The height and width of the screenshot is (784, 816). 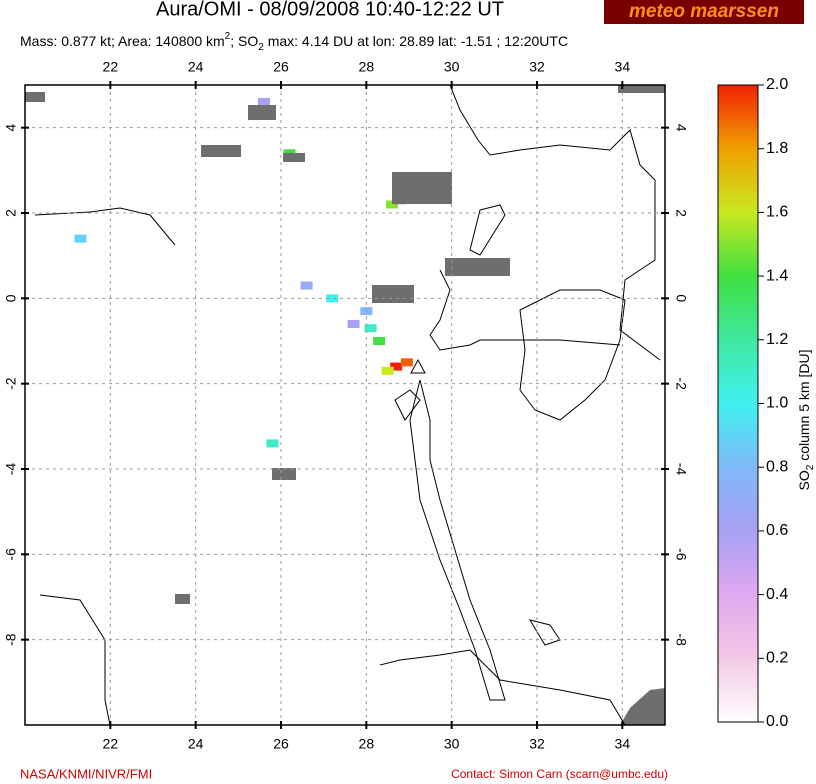 I want to click on colorbar-label: SO2 column 5 km [DU], so click(x=806, y=420).